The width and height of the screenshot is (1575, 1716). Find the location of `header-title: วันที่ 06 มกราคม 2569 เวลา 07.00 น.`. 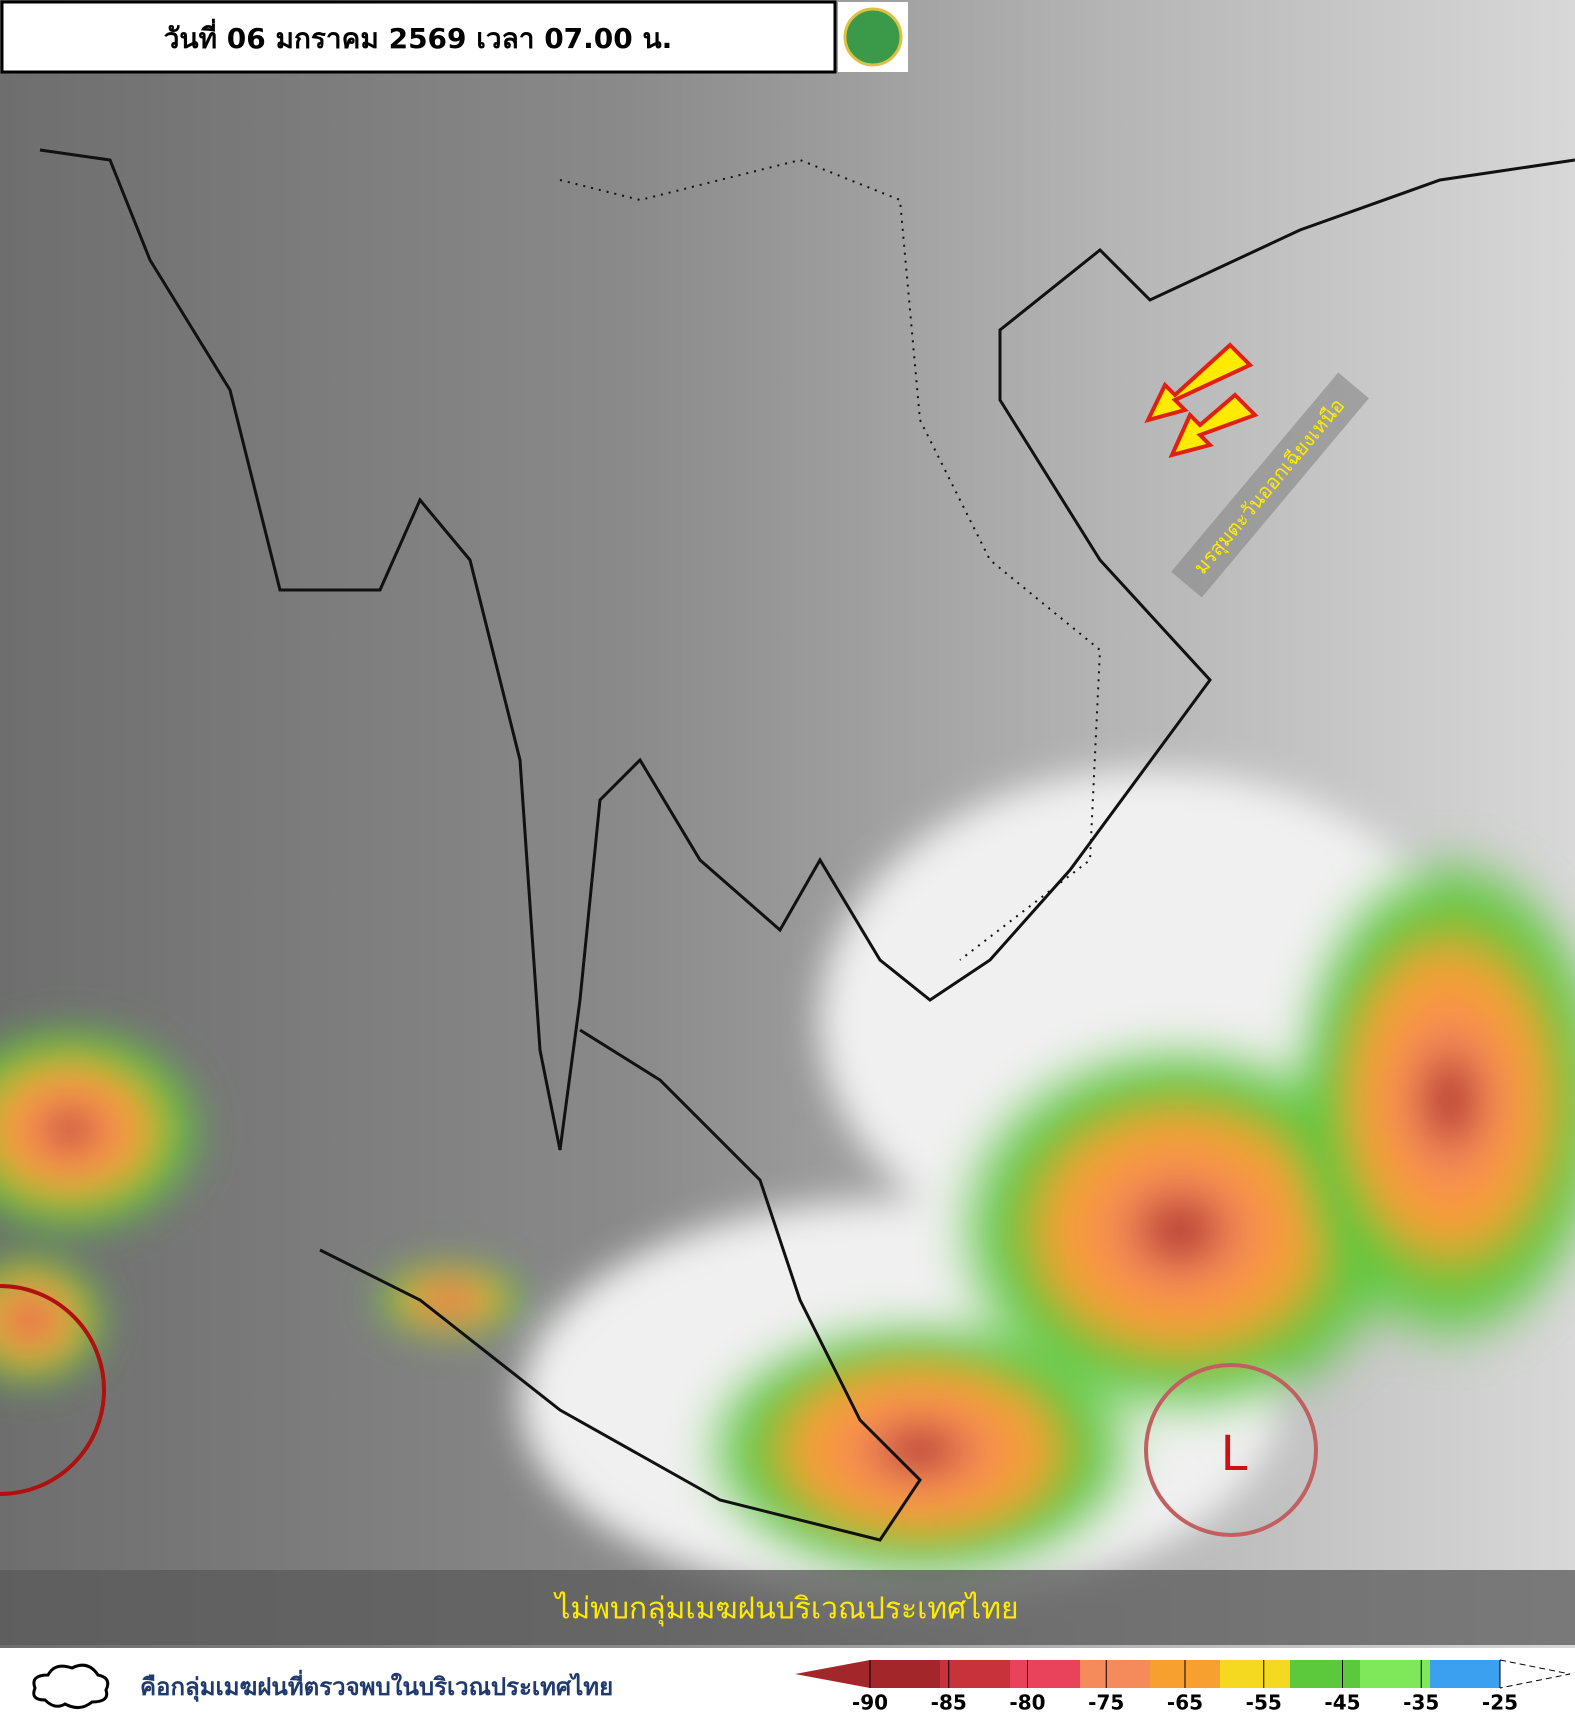

header-title: วันที่ 06 มกราคม 2569 เวลา 07.00 น. is located at coordinates (418, 36).